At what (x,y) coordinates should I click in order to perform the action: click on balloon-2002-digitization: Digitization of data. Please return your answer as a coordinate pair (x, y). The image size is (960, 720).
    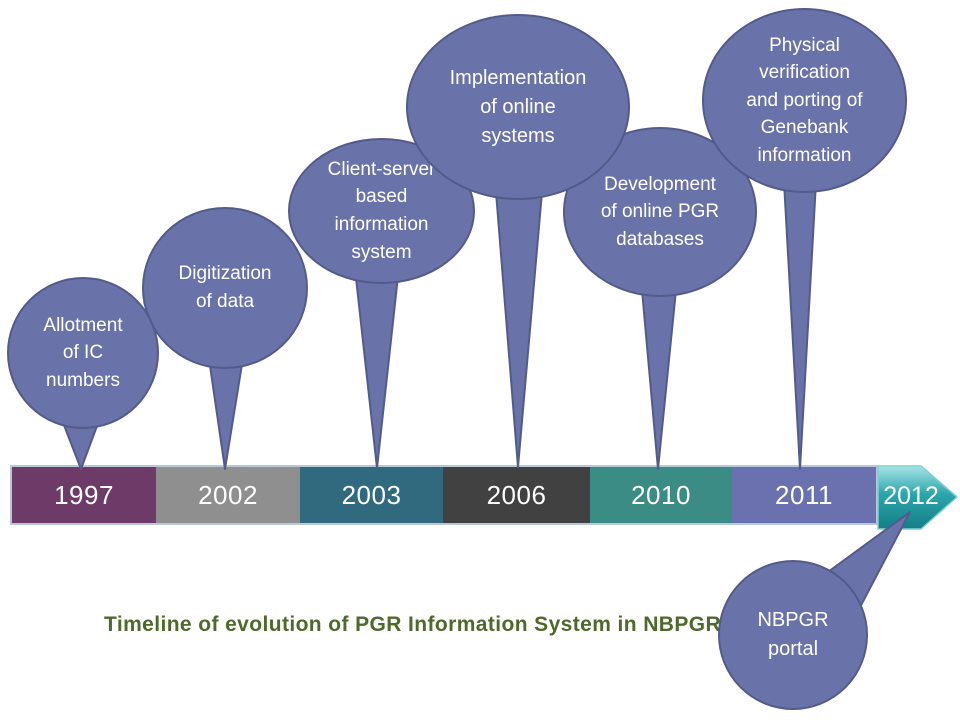
    Looking at the image, I should click on (225, 288).